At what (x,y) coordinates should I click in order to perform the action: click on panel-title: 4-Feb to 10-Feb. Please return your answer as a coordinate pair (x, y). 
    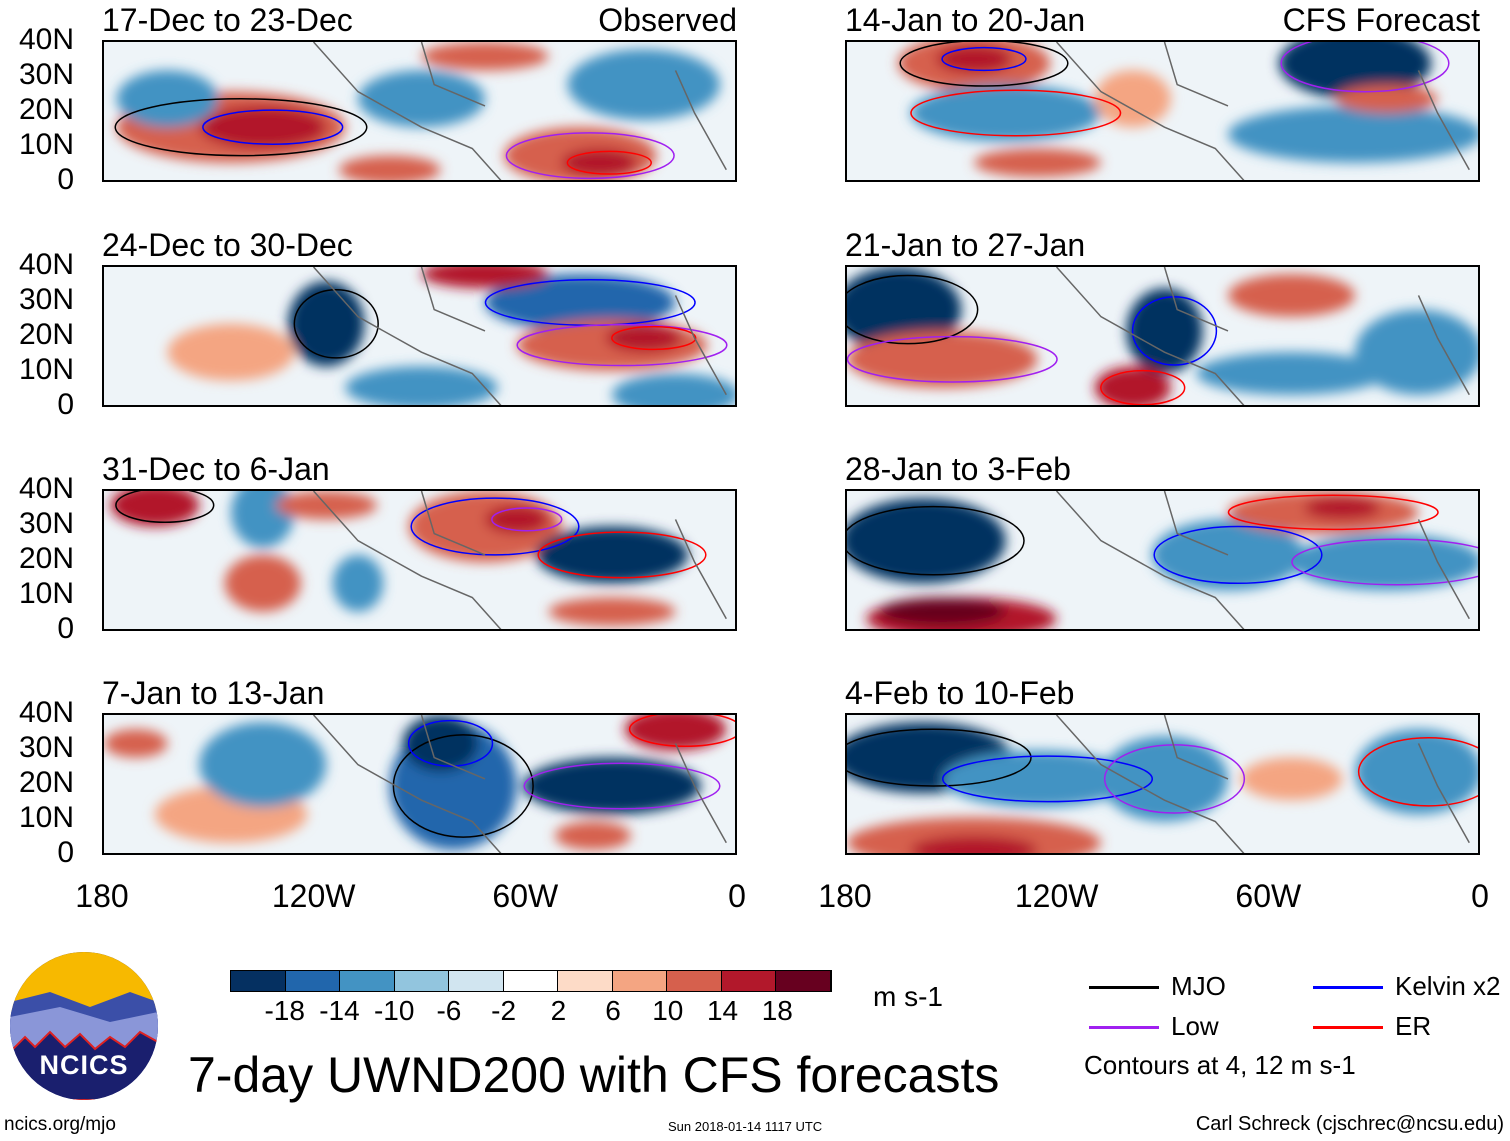
    Looking at the image, I should click on (960, 693).